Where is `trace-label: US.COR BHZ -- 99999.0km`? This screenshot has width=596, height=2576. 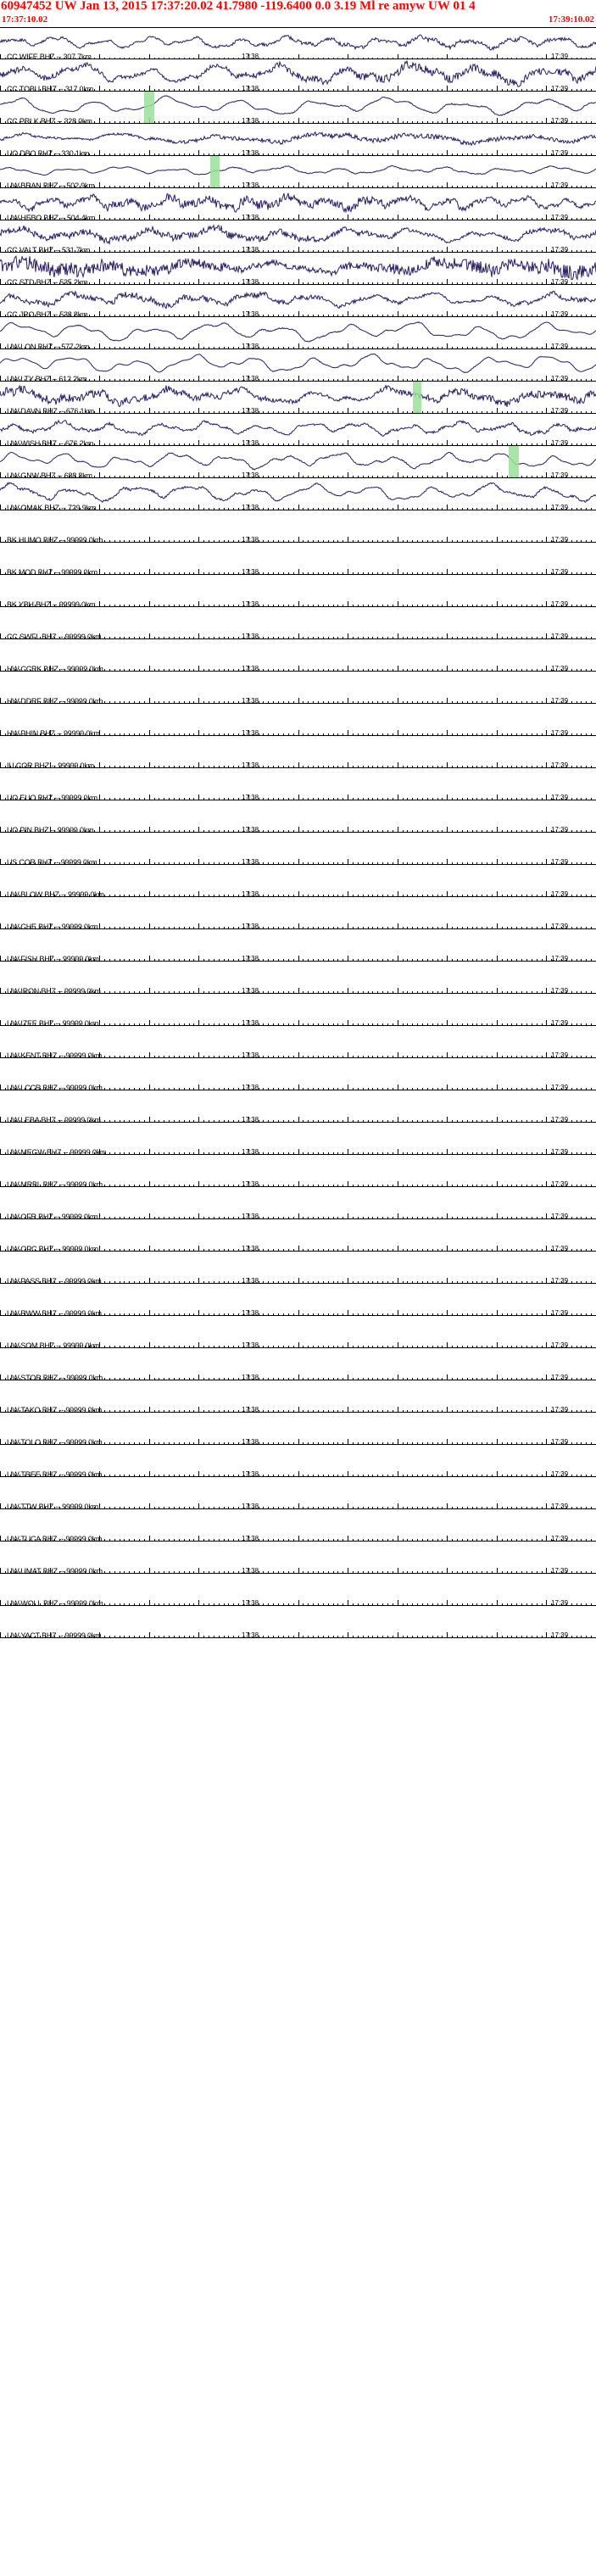
trace-label: US.COR BHZ -- 99999.0km is located at coordinates (52, 861).